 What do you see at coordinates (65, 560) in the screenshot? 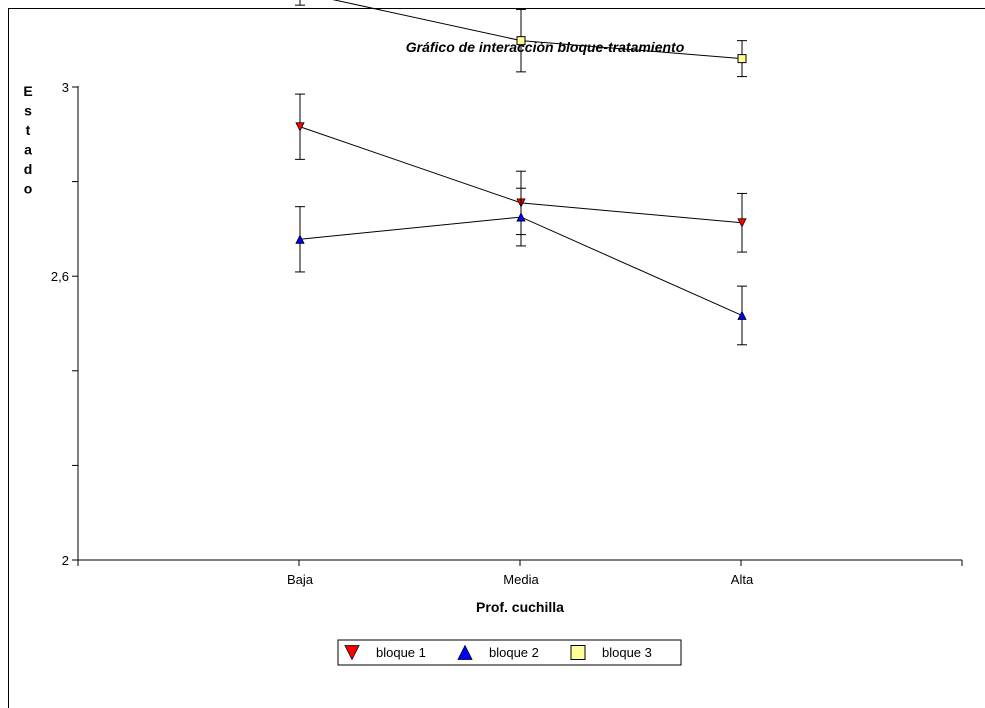
I see `y-tick-label: 2` at bounding box center [65, 560].